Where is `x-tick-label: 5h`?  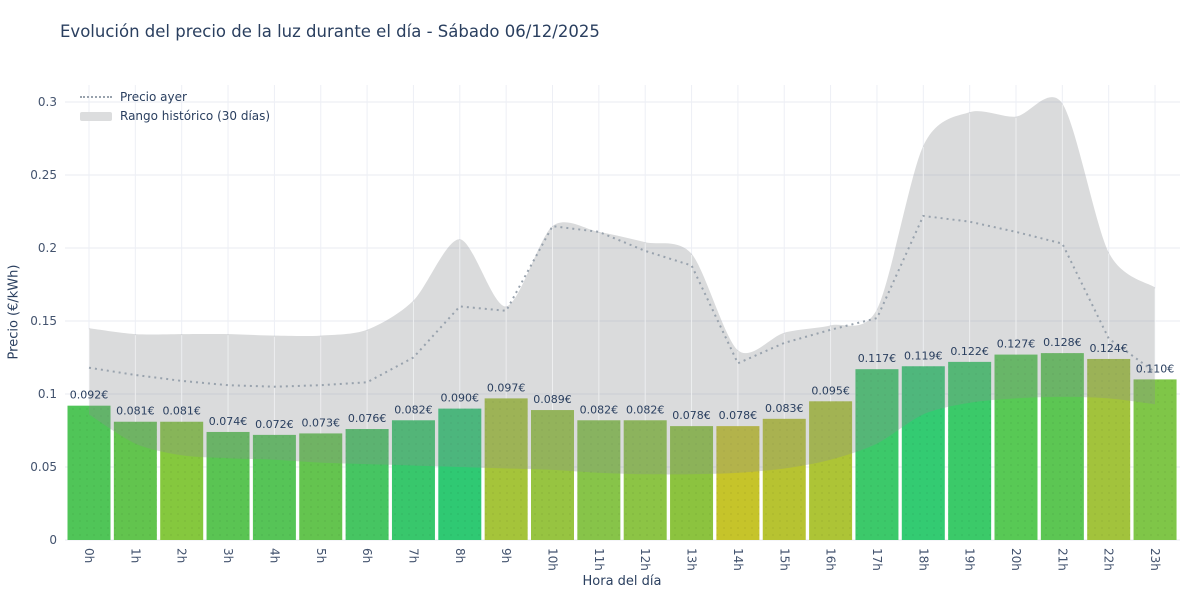 x-tick-label: 5h is located at coordinates (321, 555).